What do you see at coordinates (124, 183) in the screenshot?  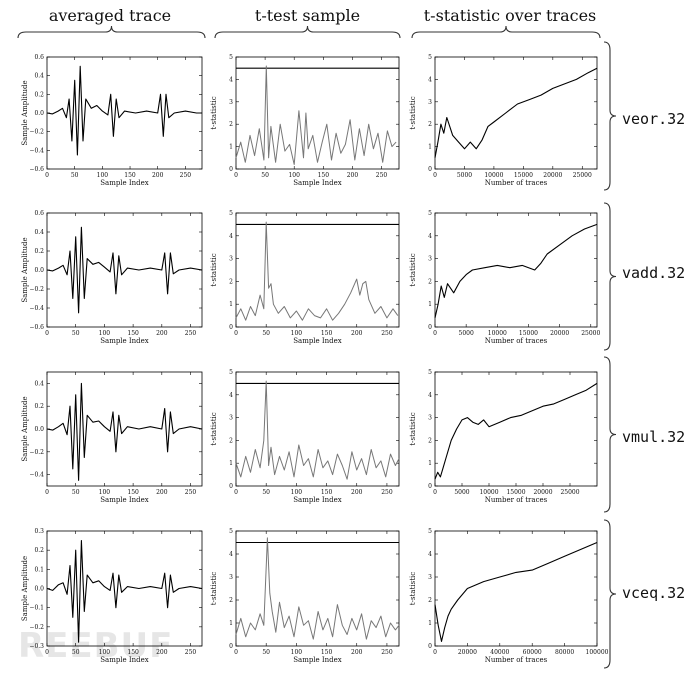 I see `x-axis-label-avg-veor: Sample Index` at bounding box center [124, 183].